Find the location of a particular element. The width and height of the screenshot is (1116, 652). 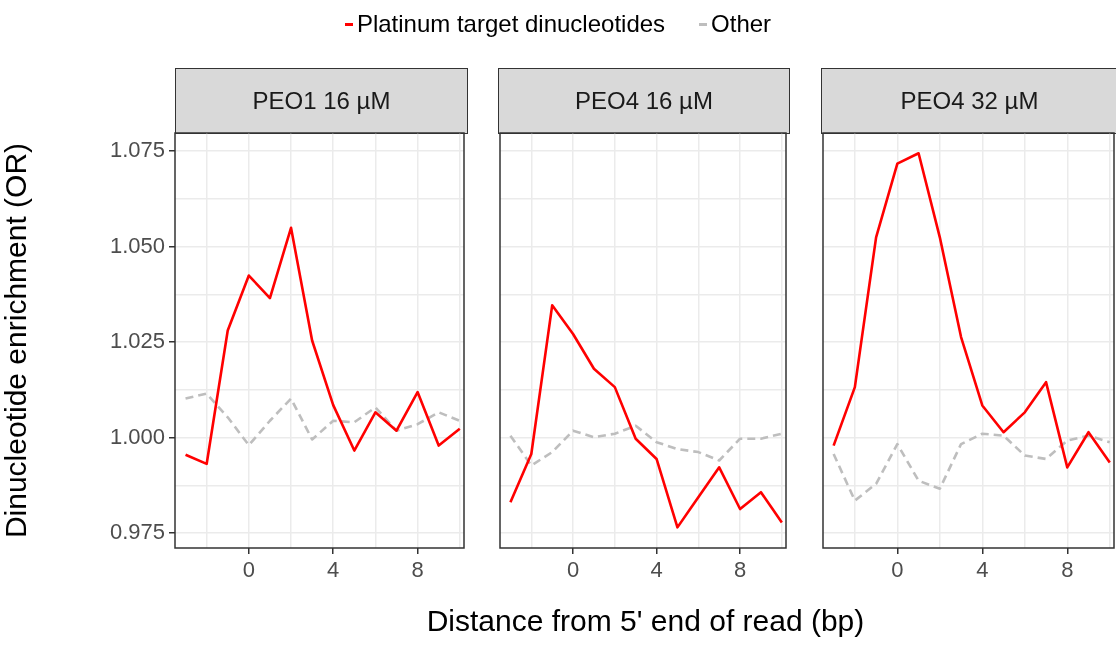

chart-title: PEO4 16 µM is located at coordinates (644, 101).